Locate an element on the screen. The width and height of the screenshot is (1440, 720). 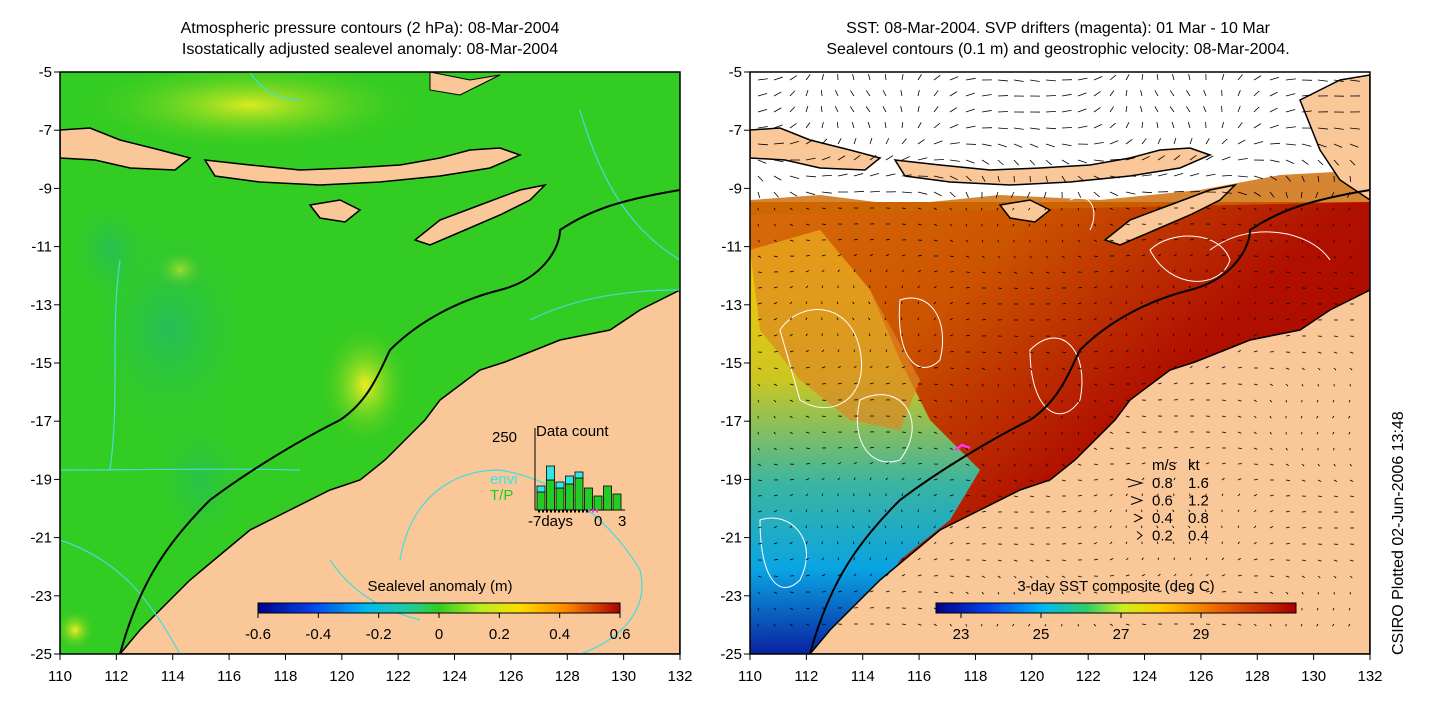
data-count-inset: Data count 250 envi T/P -7days 0 3 is located at coordinates (558, 476).